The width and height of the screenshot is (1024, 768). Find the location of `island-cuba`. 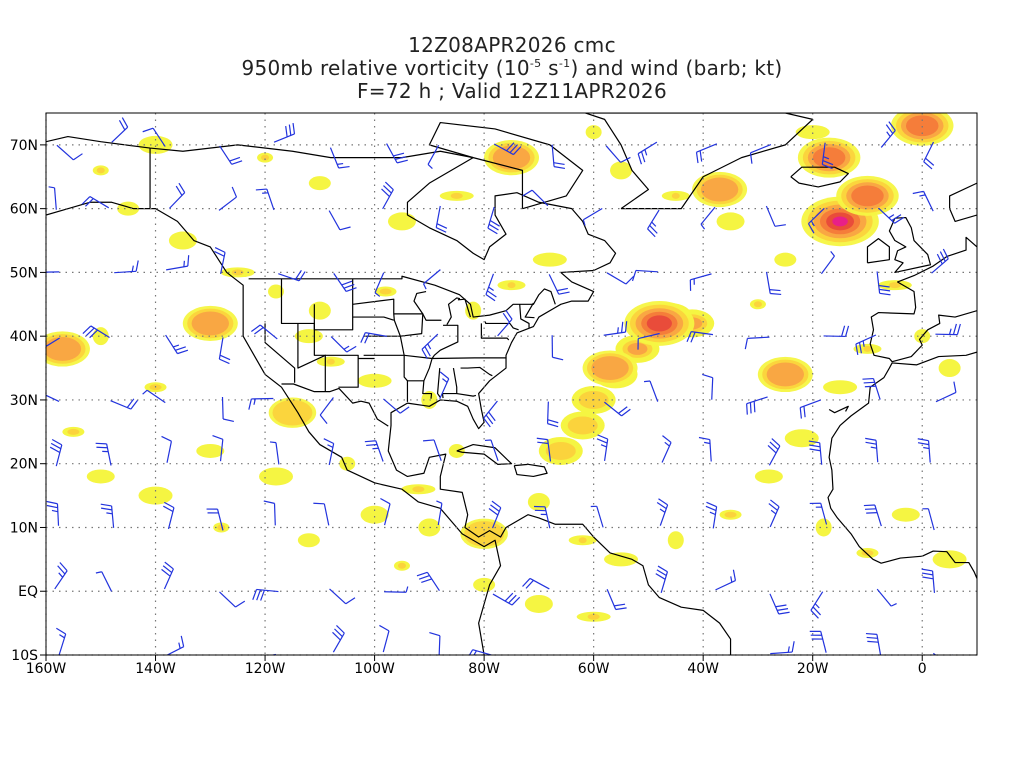

island-cuba is located at coordinates (484, 454).